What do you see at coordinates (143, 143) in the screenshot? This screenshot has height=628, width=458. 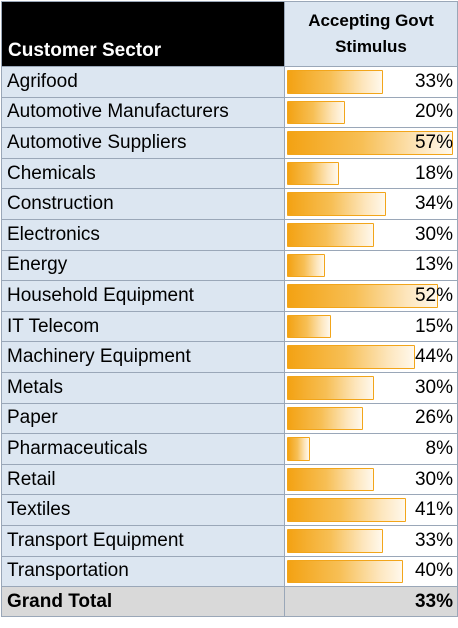 I see `sector-cell: Automotive Suppliers` at bounding box center [143, 143].